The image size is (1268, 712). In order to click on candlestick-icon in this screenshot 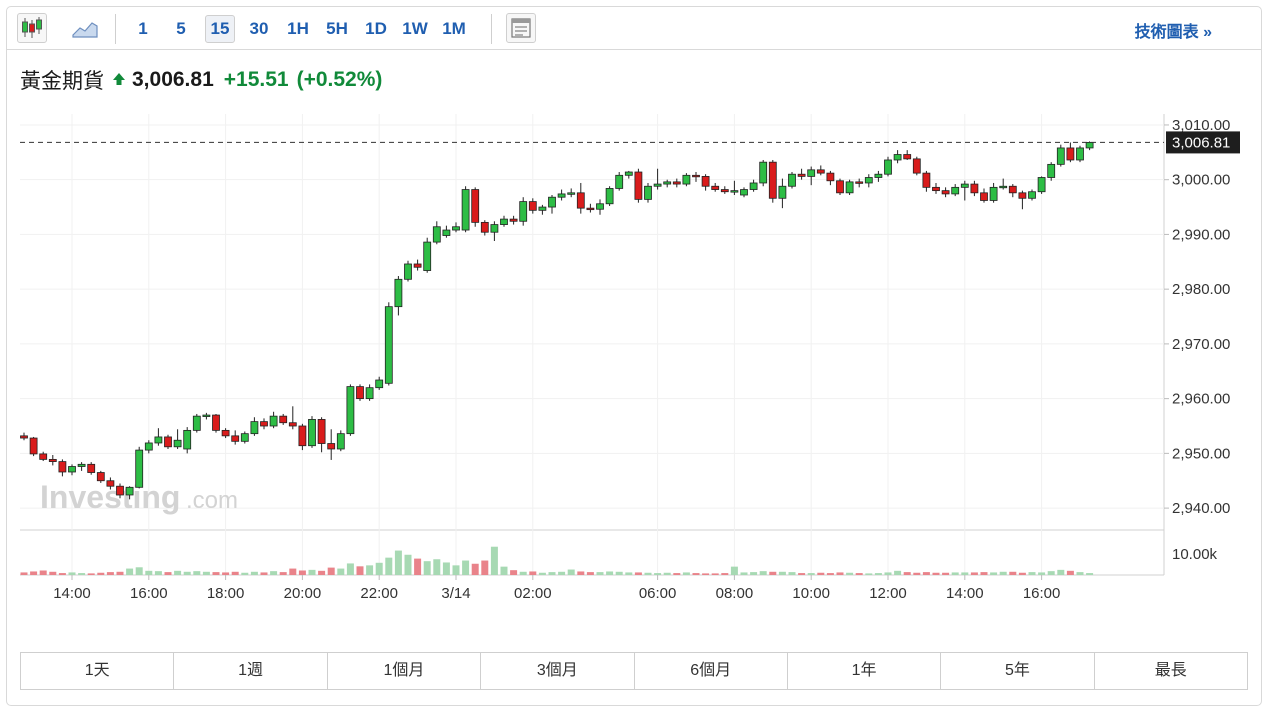, I will do `click(32, 28)`.